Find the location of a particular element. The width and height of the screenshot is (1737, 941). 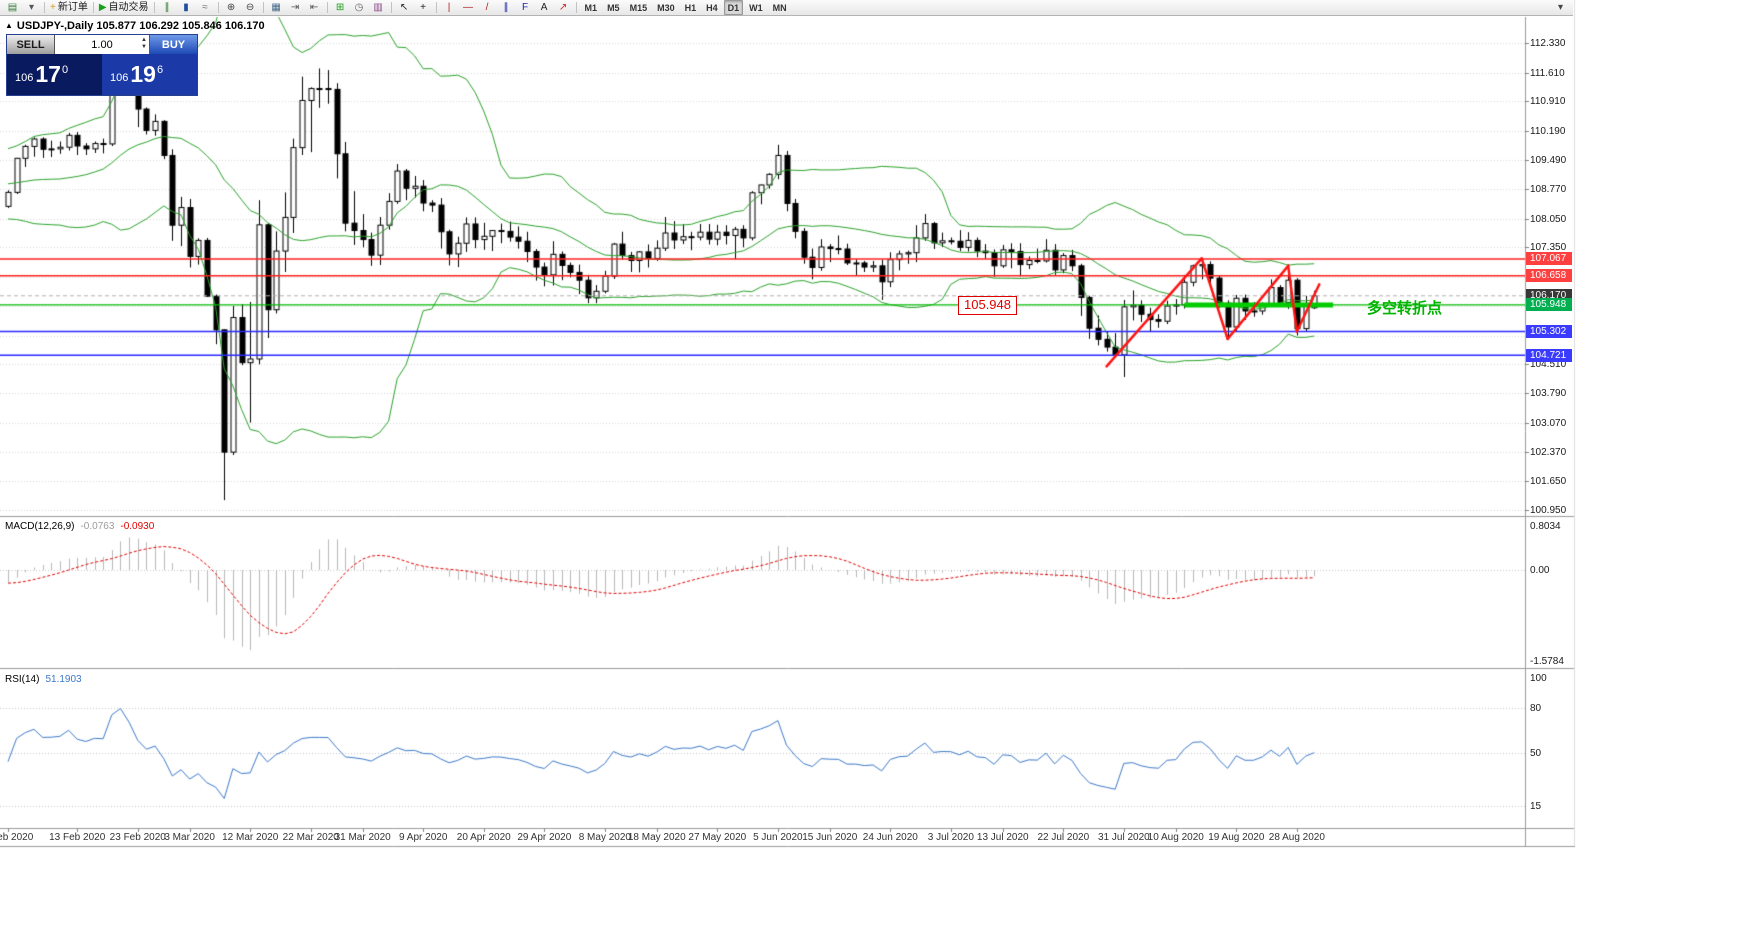

channel-icon: ∥ is located at coordinates (506, 7).